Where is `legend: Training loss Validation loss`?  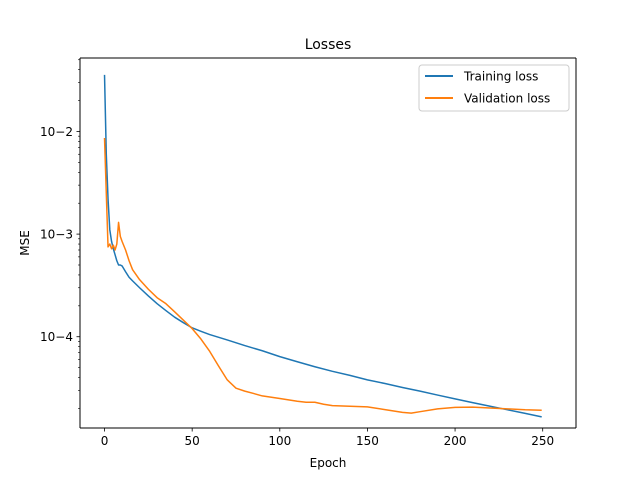
legend: Training loss Validation loss is located at coordinates (494, 88).